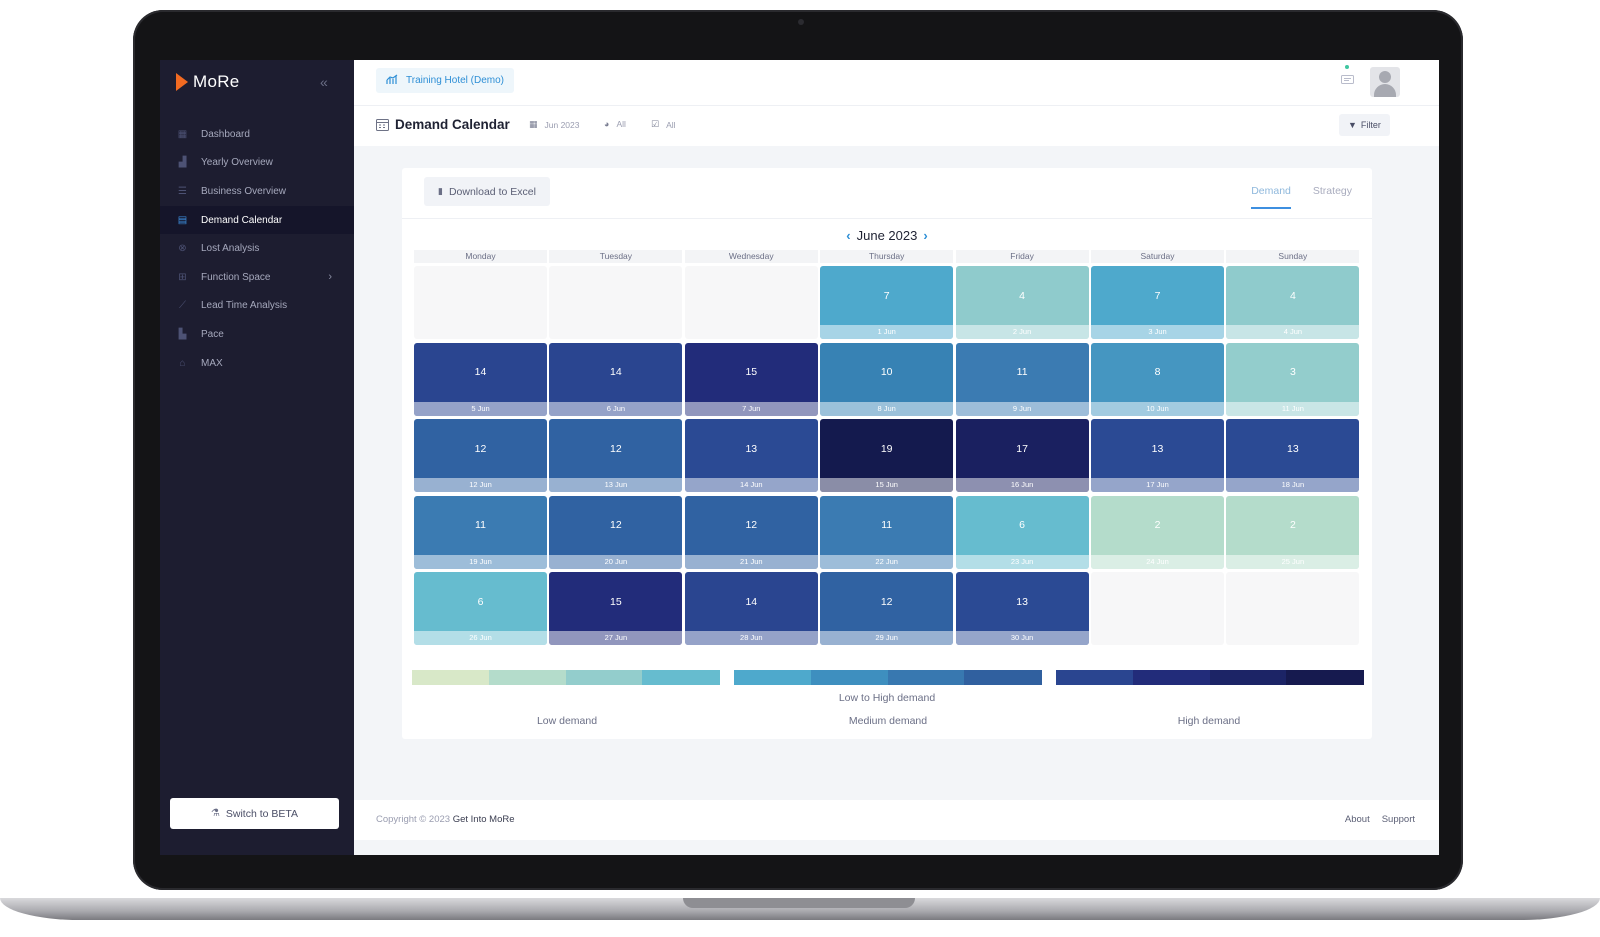  I want to click on sidebar-item-pace: ▙ Pace, so click(257, 334).